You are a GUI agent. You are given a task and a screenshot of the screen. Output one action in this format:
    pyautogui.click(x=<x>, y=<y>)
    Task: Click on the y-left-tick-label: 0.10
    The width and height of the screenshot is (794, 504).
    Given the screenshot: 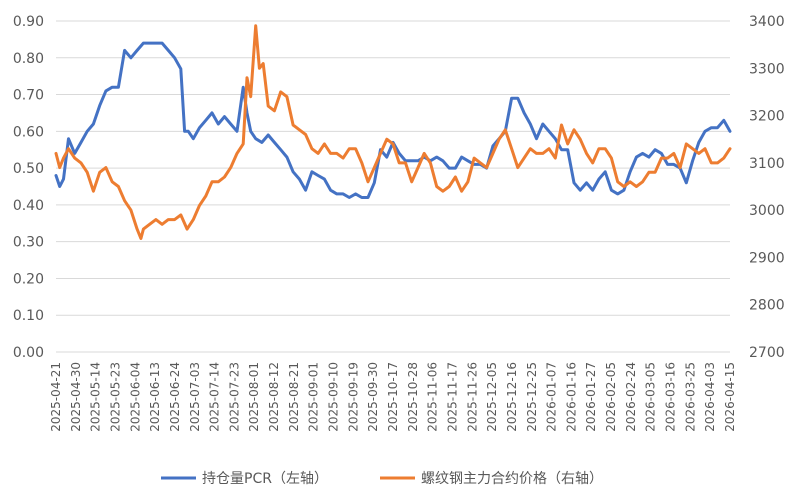 What is the action you would take?
    pyautogui.click(x=28, y=316)
    